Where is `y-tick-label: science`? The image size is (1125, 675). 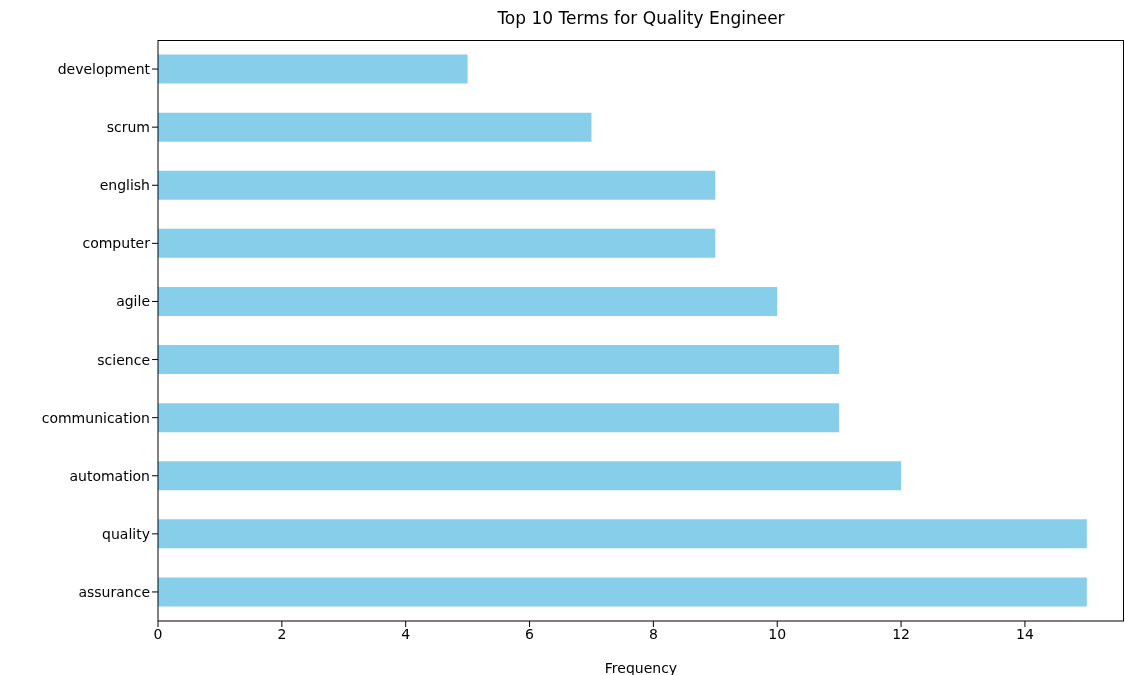 y-tick-label: science is located at coordinates (123, 359).